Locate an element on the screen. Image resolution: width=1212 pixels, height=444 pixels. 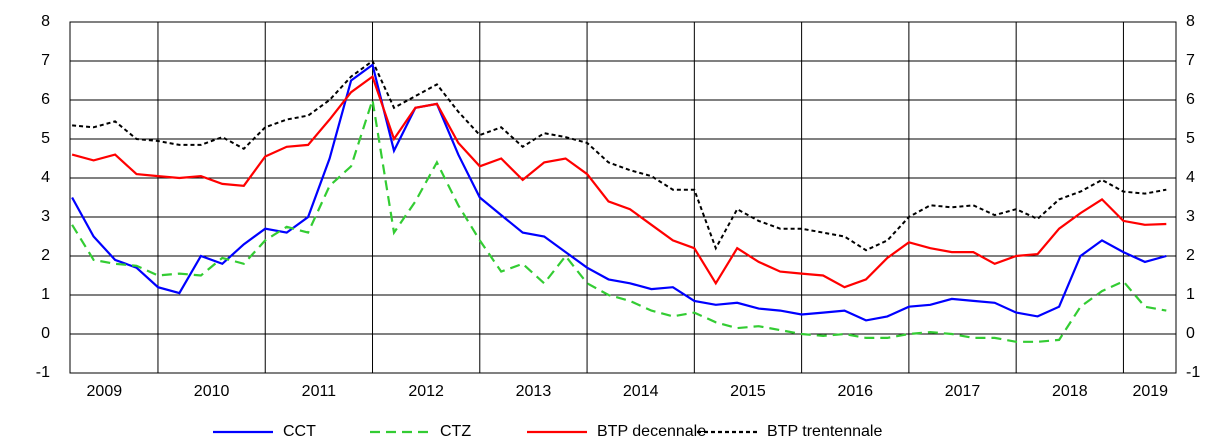
y2-tick-label: 3 is located at coordinates (1190, 216).